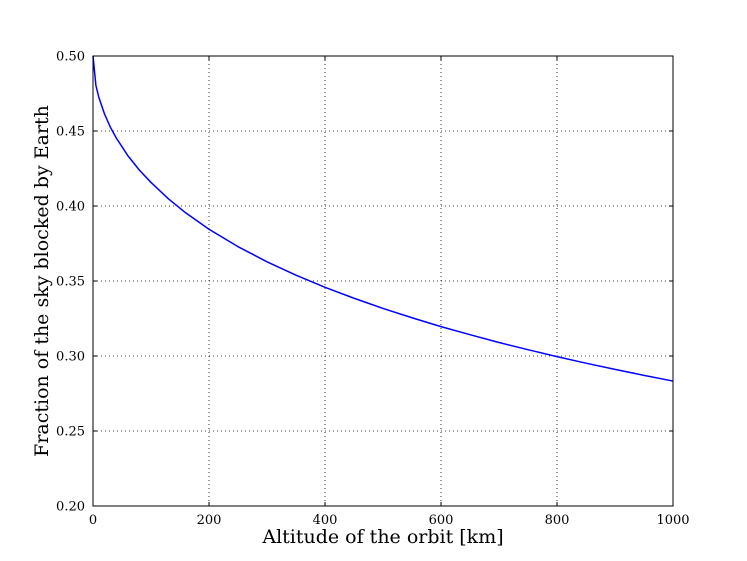  Describe the element at coordinates (672, 520) in the screenshot. I see `x-tick-label: 1000` at that location.